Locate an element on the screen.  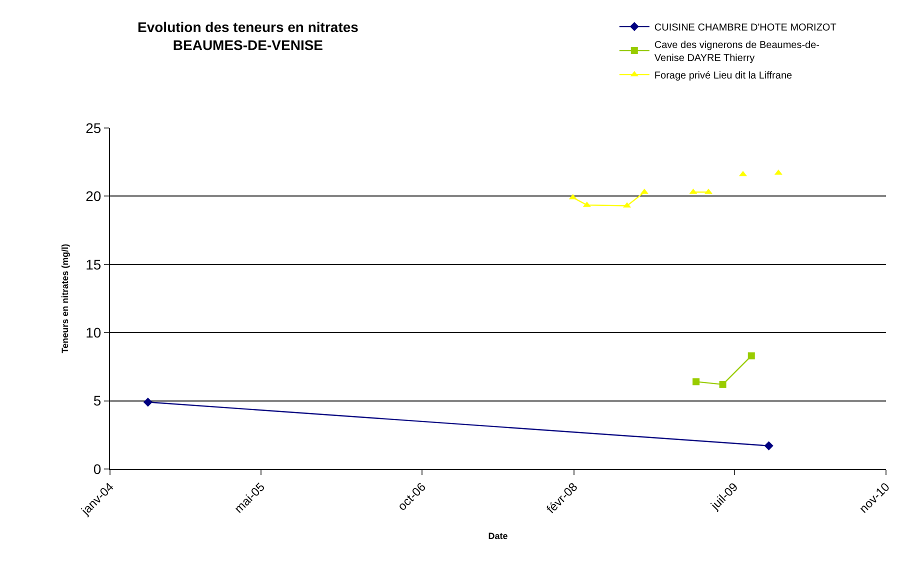
legend-label: Cave des vignerons de Beaumes-de-Venise DAYRE Thierry is located at coordinates (737, 52).